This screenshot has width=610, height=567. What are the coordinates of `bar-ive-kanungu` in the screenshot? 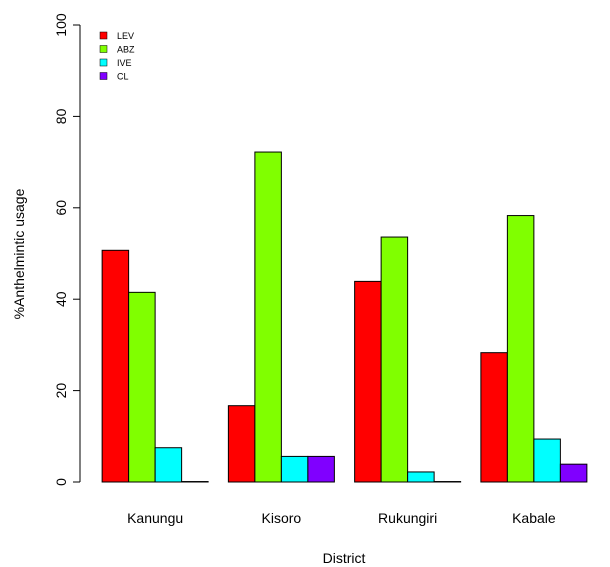 It's located at (168, 465).